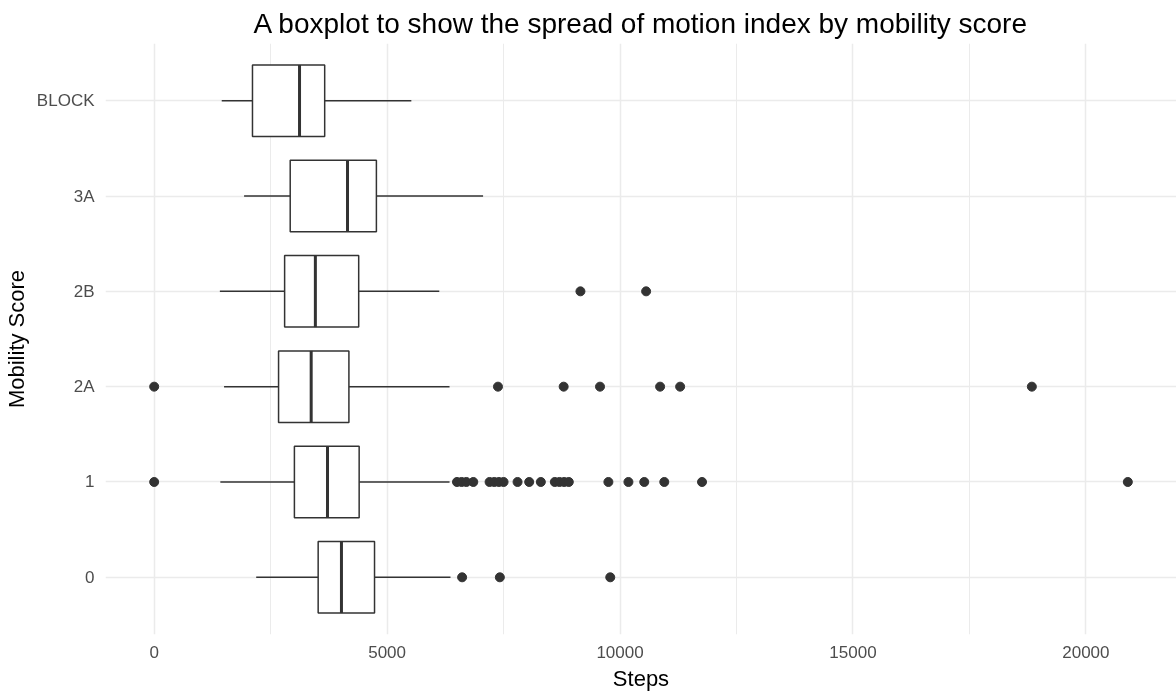 This screenshot has width=1176, height=693. I want to click on y-tick-label: 1, so click(90, 482).